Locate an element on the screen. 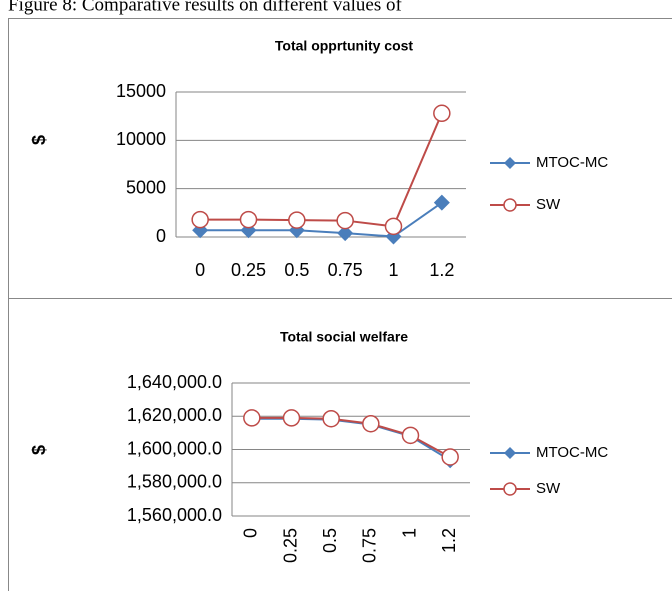  y-tick-label: 1,580,000.0 is located at coordinates (174, 482).